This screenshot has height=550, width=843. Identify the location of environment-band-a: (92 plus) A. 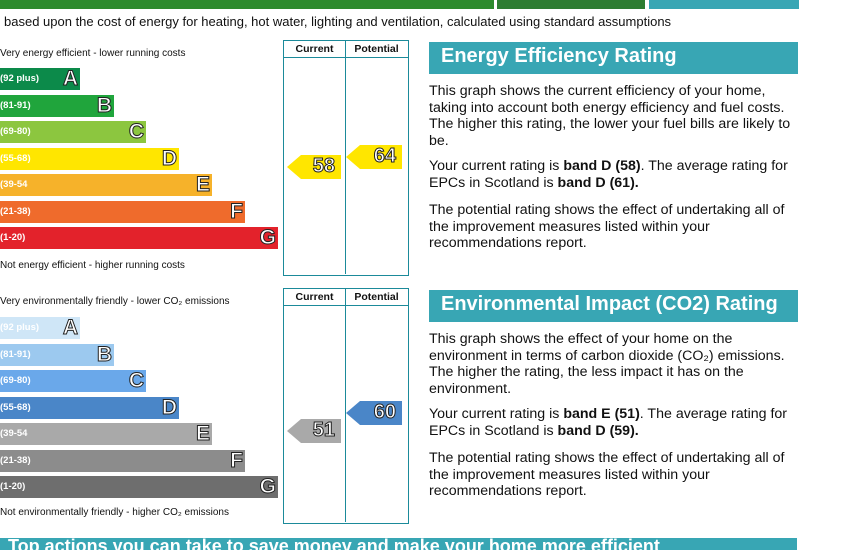
(40, 328).